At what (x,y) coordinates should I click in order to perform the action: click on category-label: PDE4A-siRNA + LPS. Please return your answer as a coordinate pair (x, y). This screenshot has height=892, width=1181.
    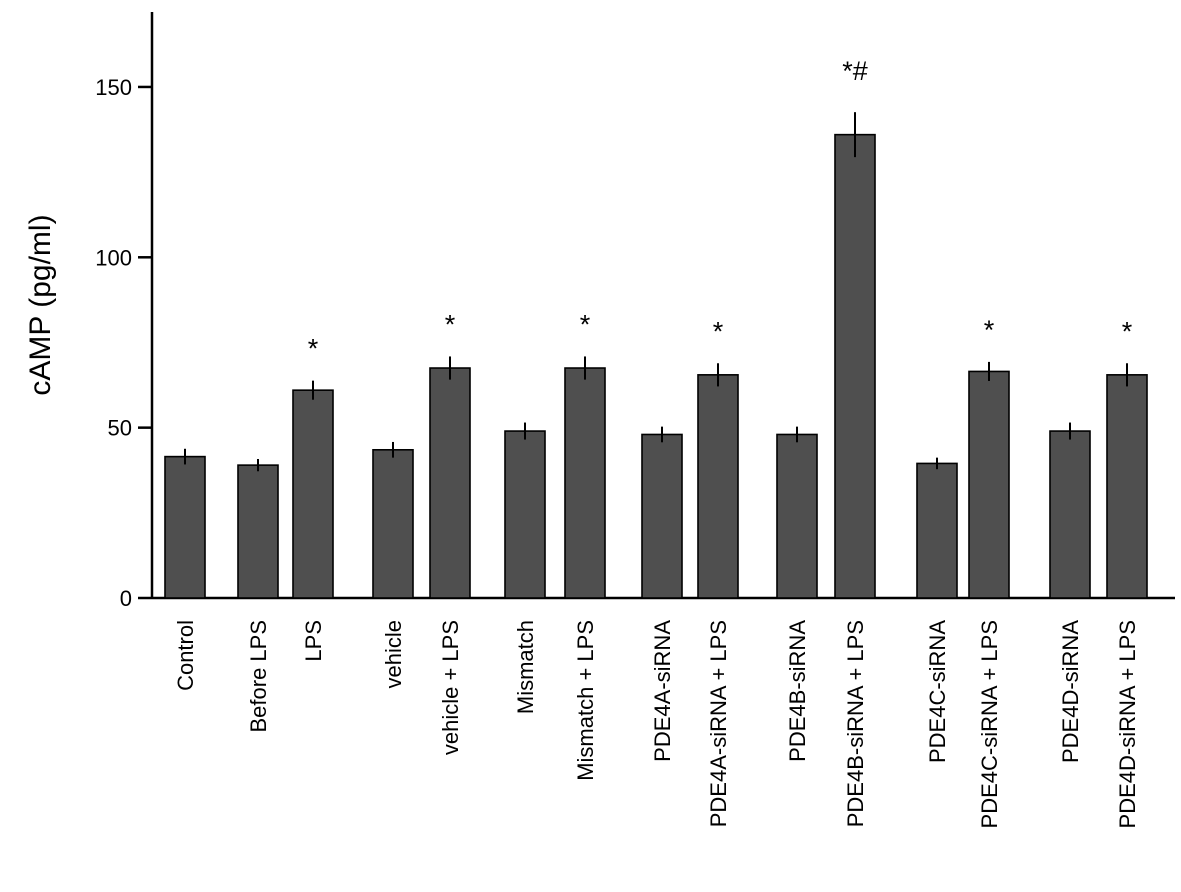
    Looking at the image, I should click on (718, 723).